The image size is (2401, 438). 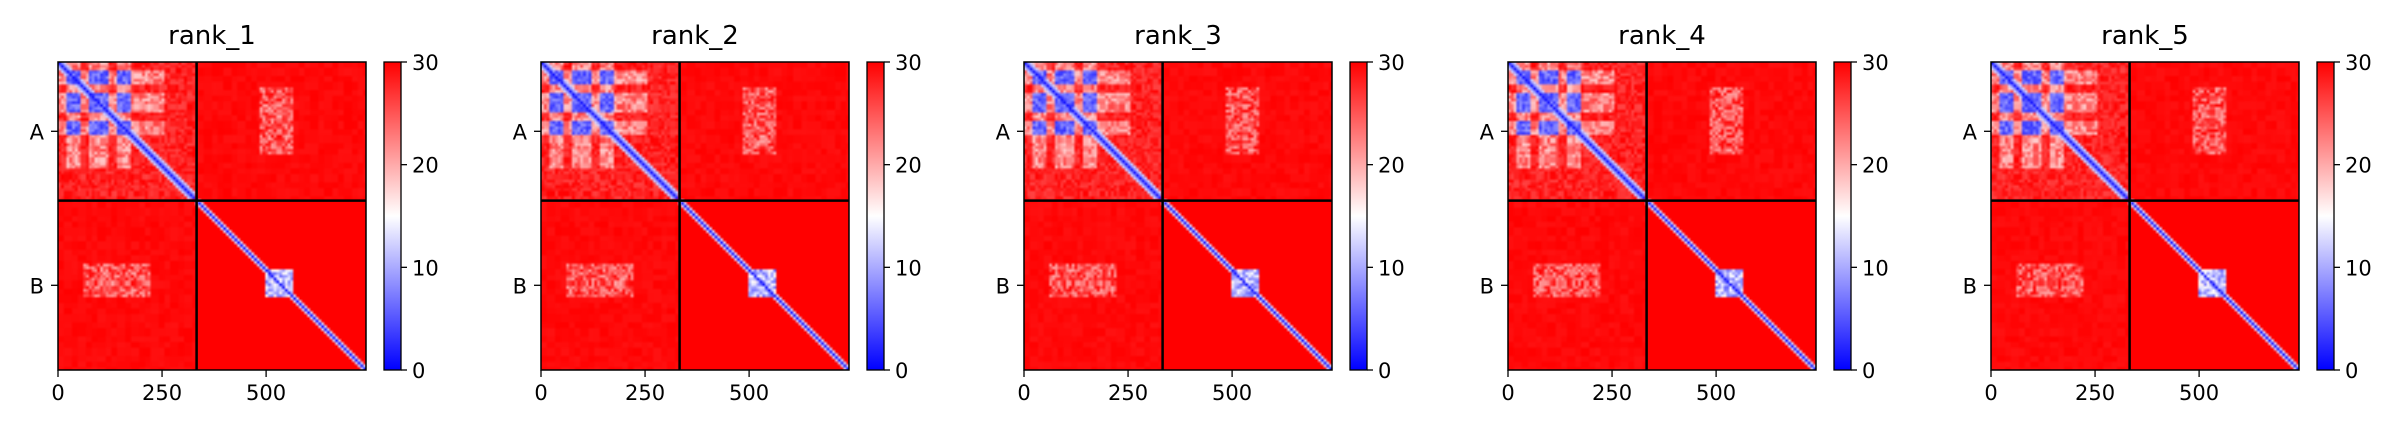 I want to click on panel-title: rank_5, so click(x=2145, y=36).